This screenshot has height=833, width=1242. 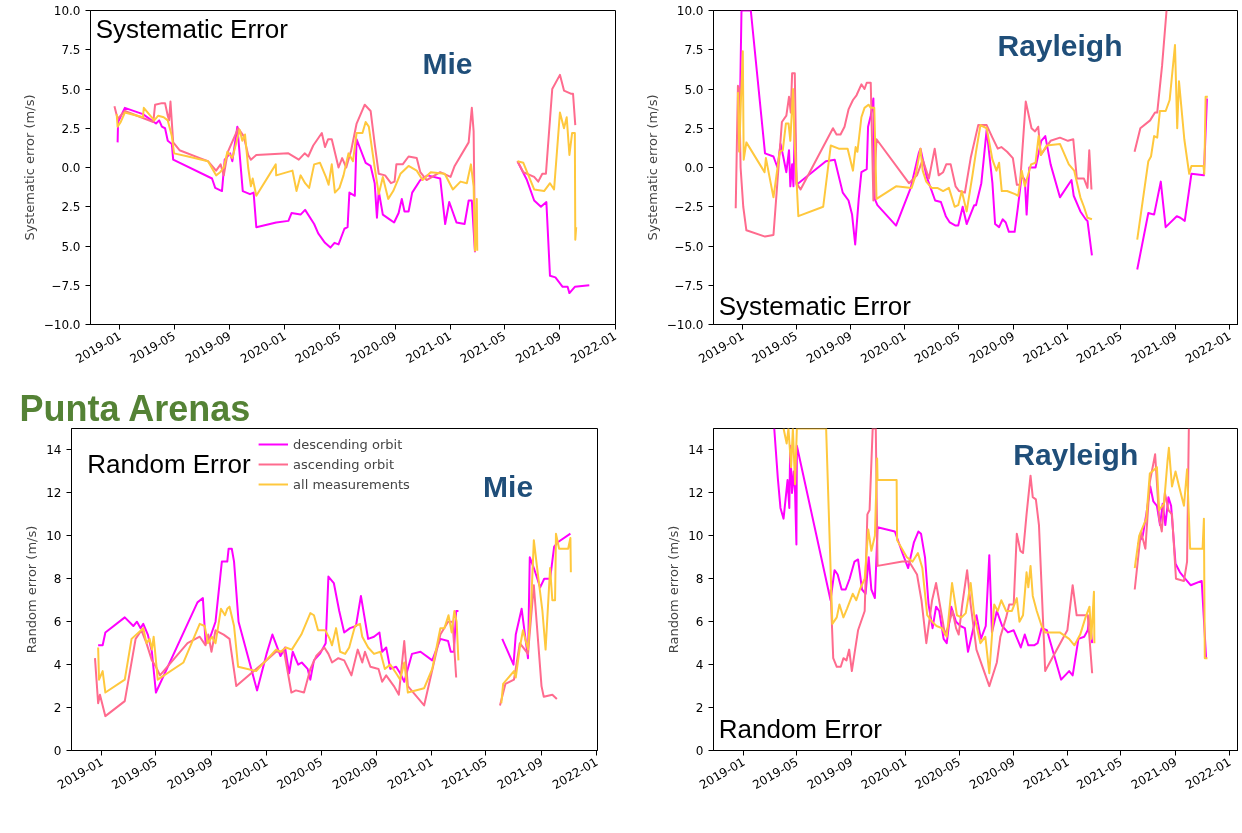 I want to click on chart-title: Punta Arenas, so click(x=135, y=408).